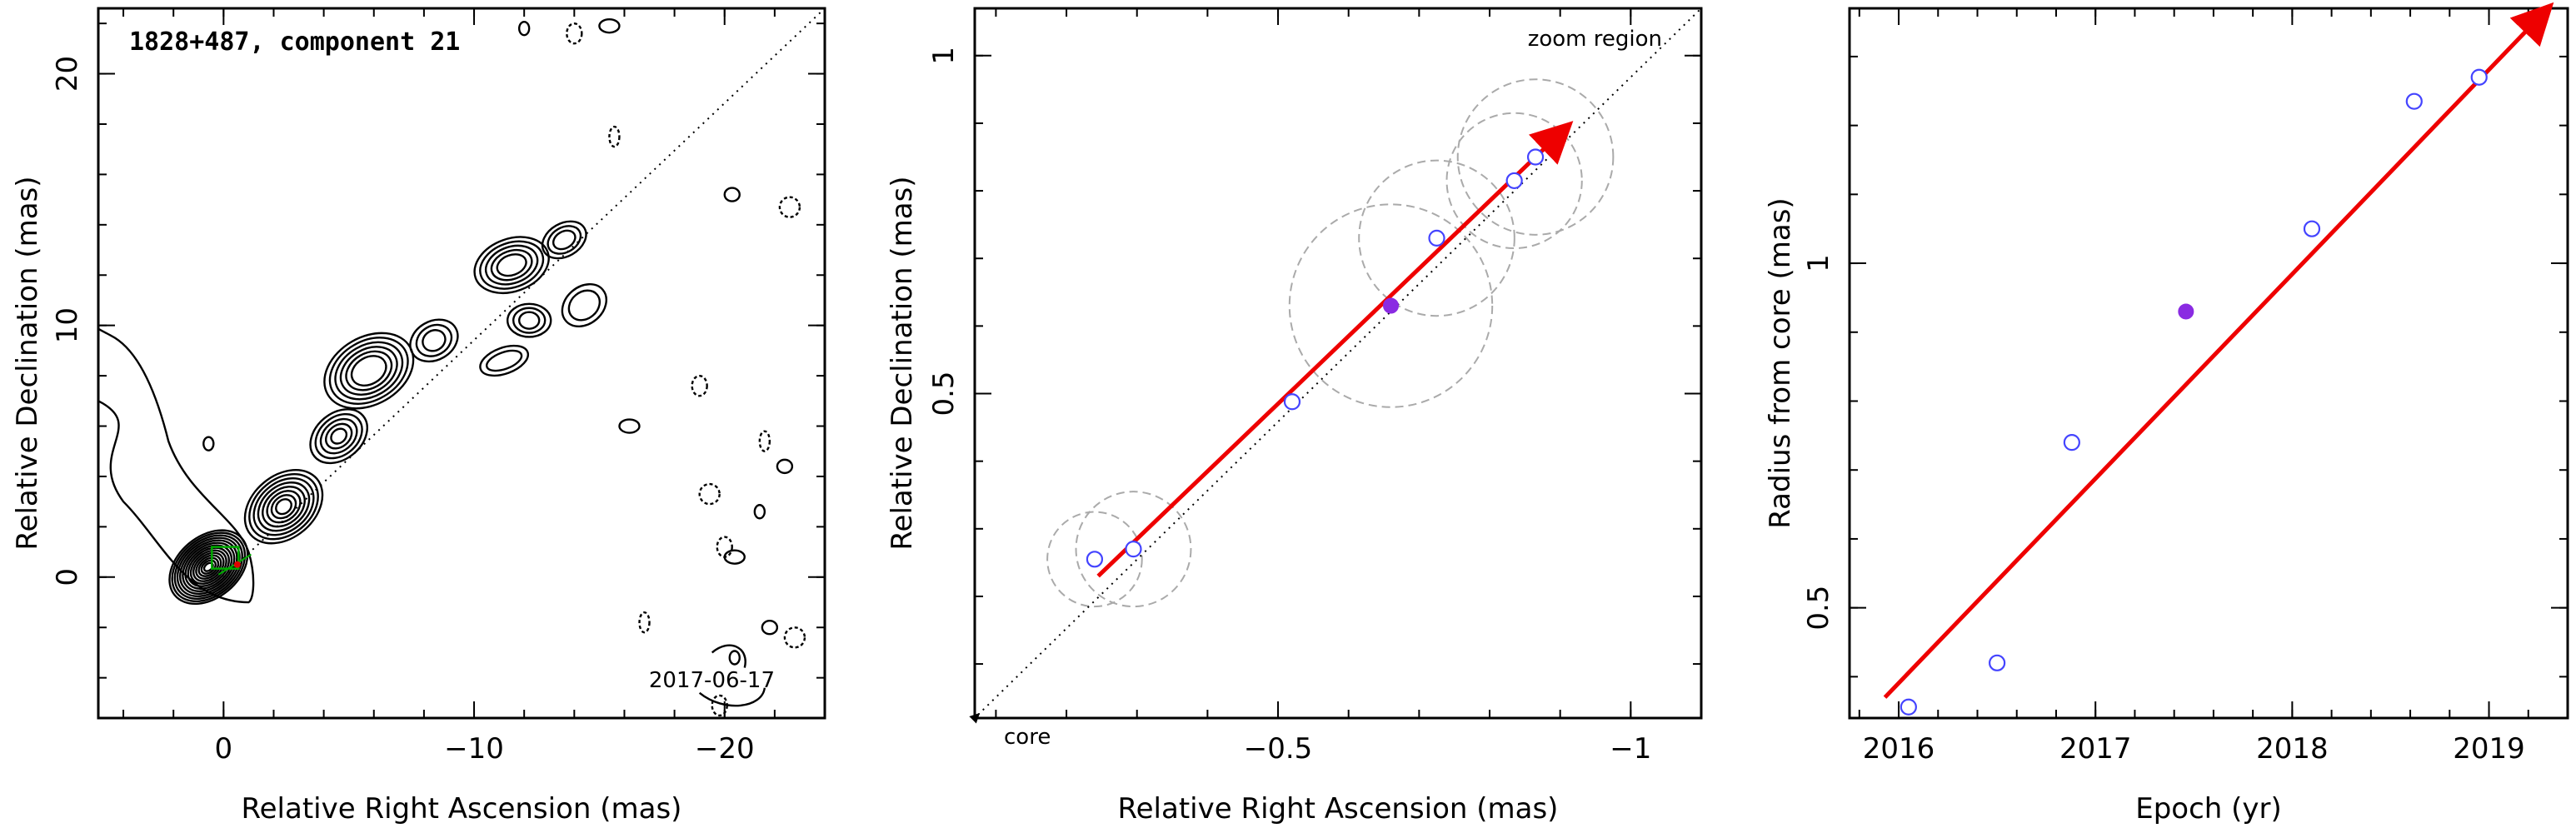 The width and height of the screenshot is (2576, 833). I want to click on component-box, so click(225, 558).